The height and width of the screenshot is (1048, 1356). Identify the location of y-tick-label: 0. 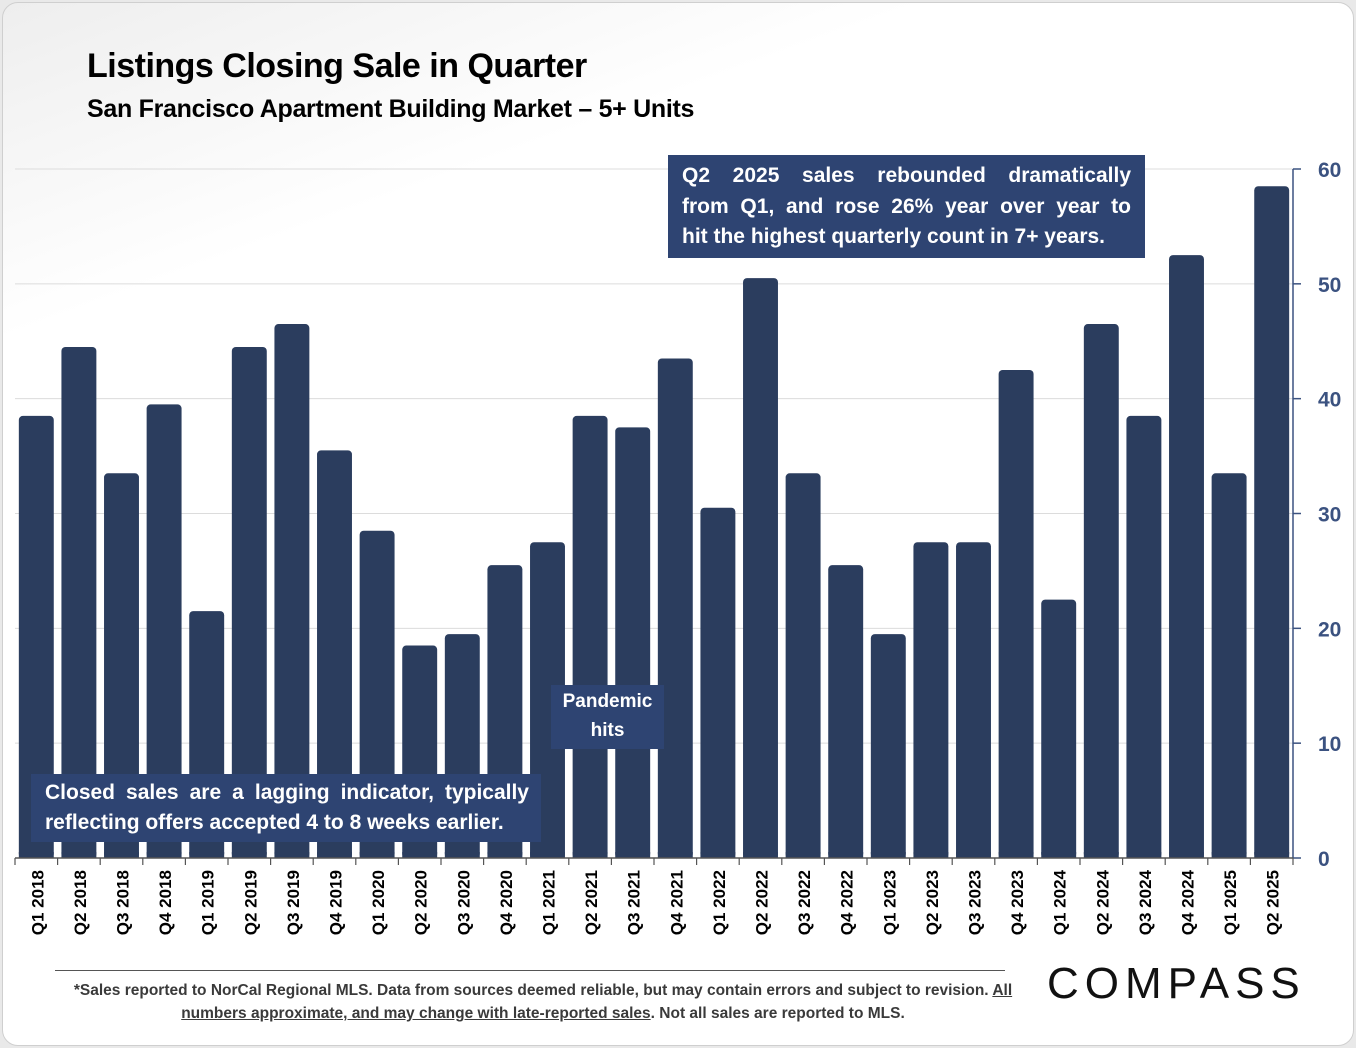
(1324, 859).